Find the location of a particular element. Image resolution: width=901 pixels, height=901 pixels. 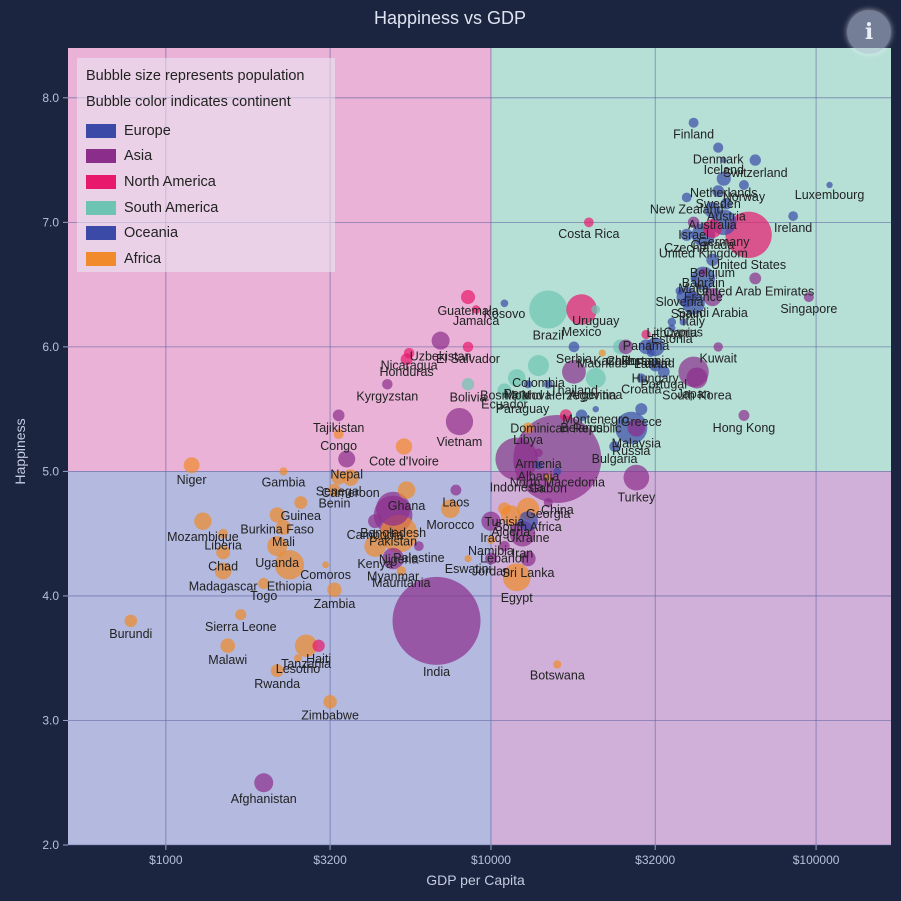

x-axis-label: GDP per Capita is located at coordinates (475, 880).